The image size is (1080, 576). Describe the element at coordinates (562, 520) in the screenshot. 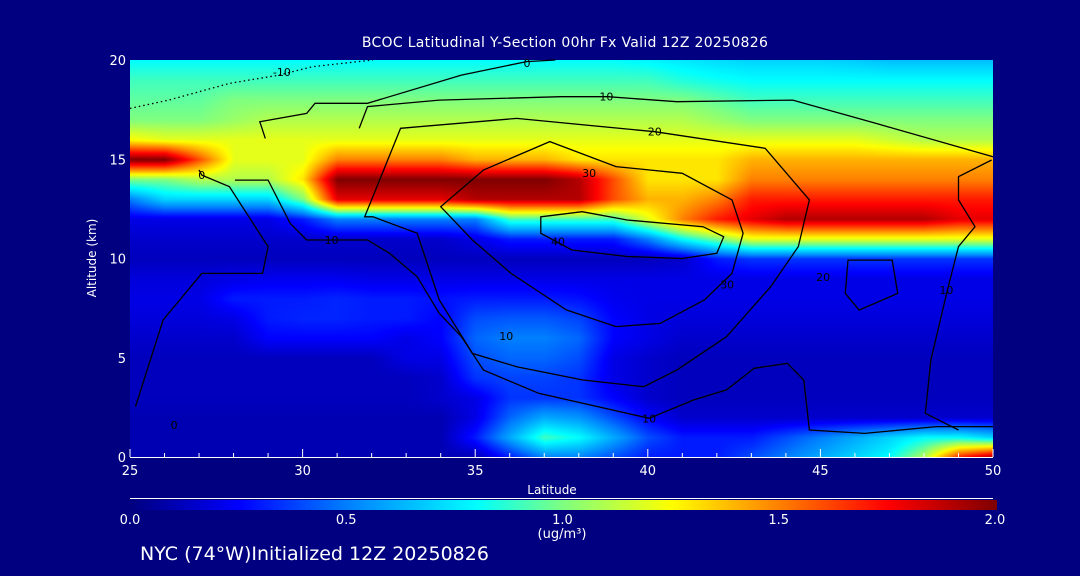

I see `colorbar-tick-label: 1.0` at that location.